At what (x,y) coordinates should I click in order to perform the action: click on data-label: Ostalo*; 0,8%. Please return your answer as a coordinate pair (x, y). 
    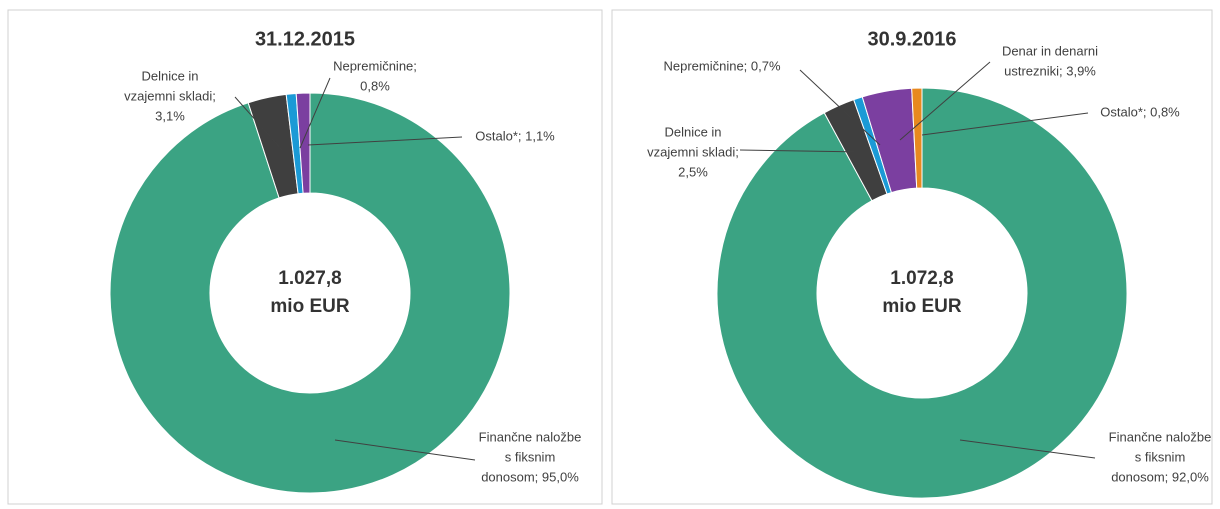
    Looking at the image, I should click on (1140, 111).